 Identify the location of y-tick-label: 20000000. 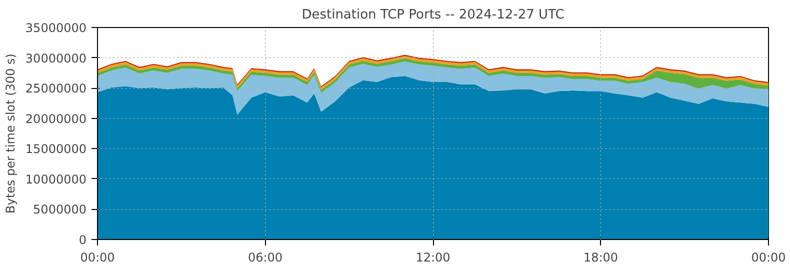
(55, 119).